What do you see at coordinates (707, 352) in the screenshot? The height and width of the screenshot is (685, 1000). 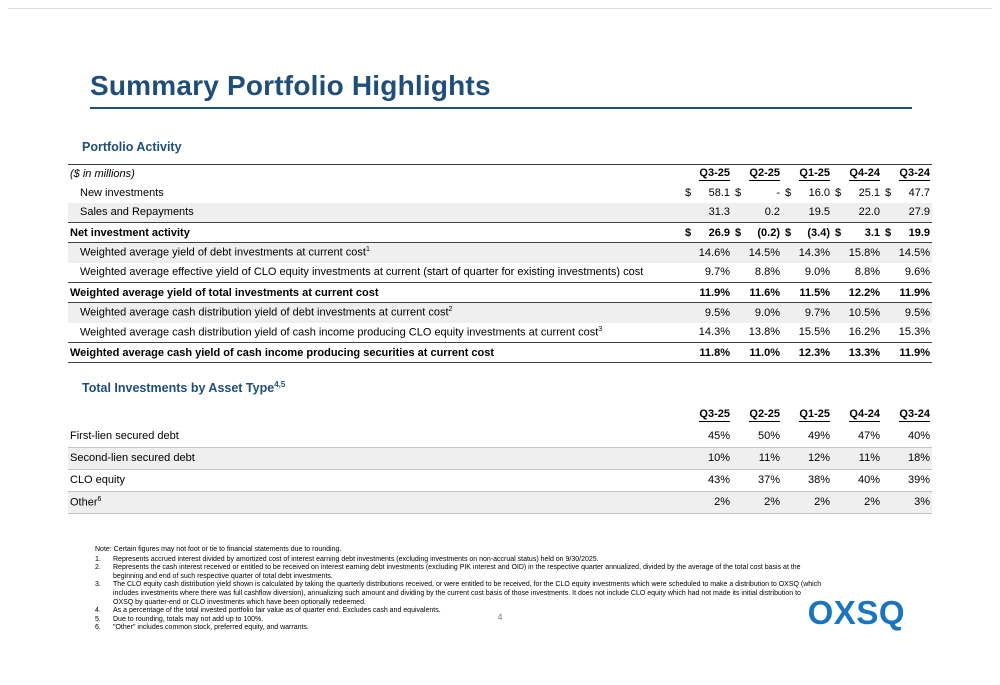 I see `value-cell: 11.8%` at bounding box center [707, 352].